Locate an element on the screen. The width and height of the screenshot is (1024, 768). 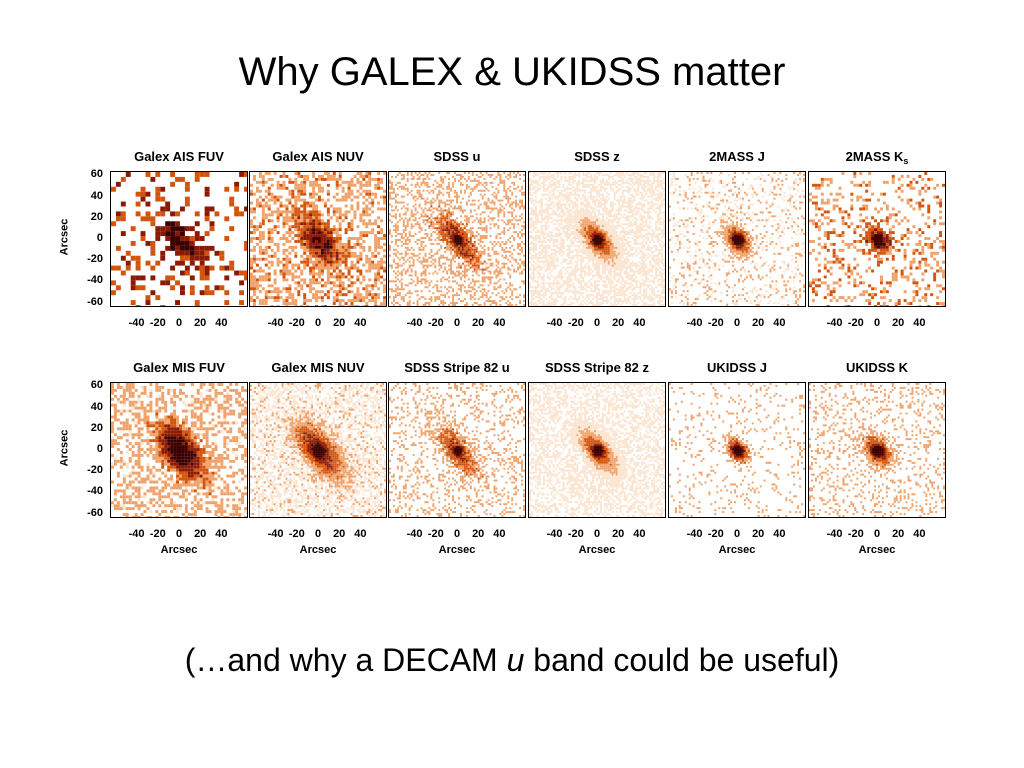
panel-title: UKIDSS J is located at coordinates (737, 367).